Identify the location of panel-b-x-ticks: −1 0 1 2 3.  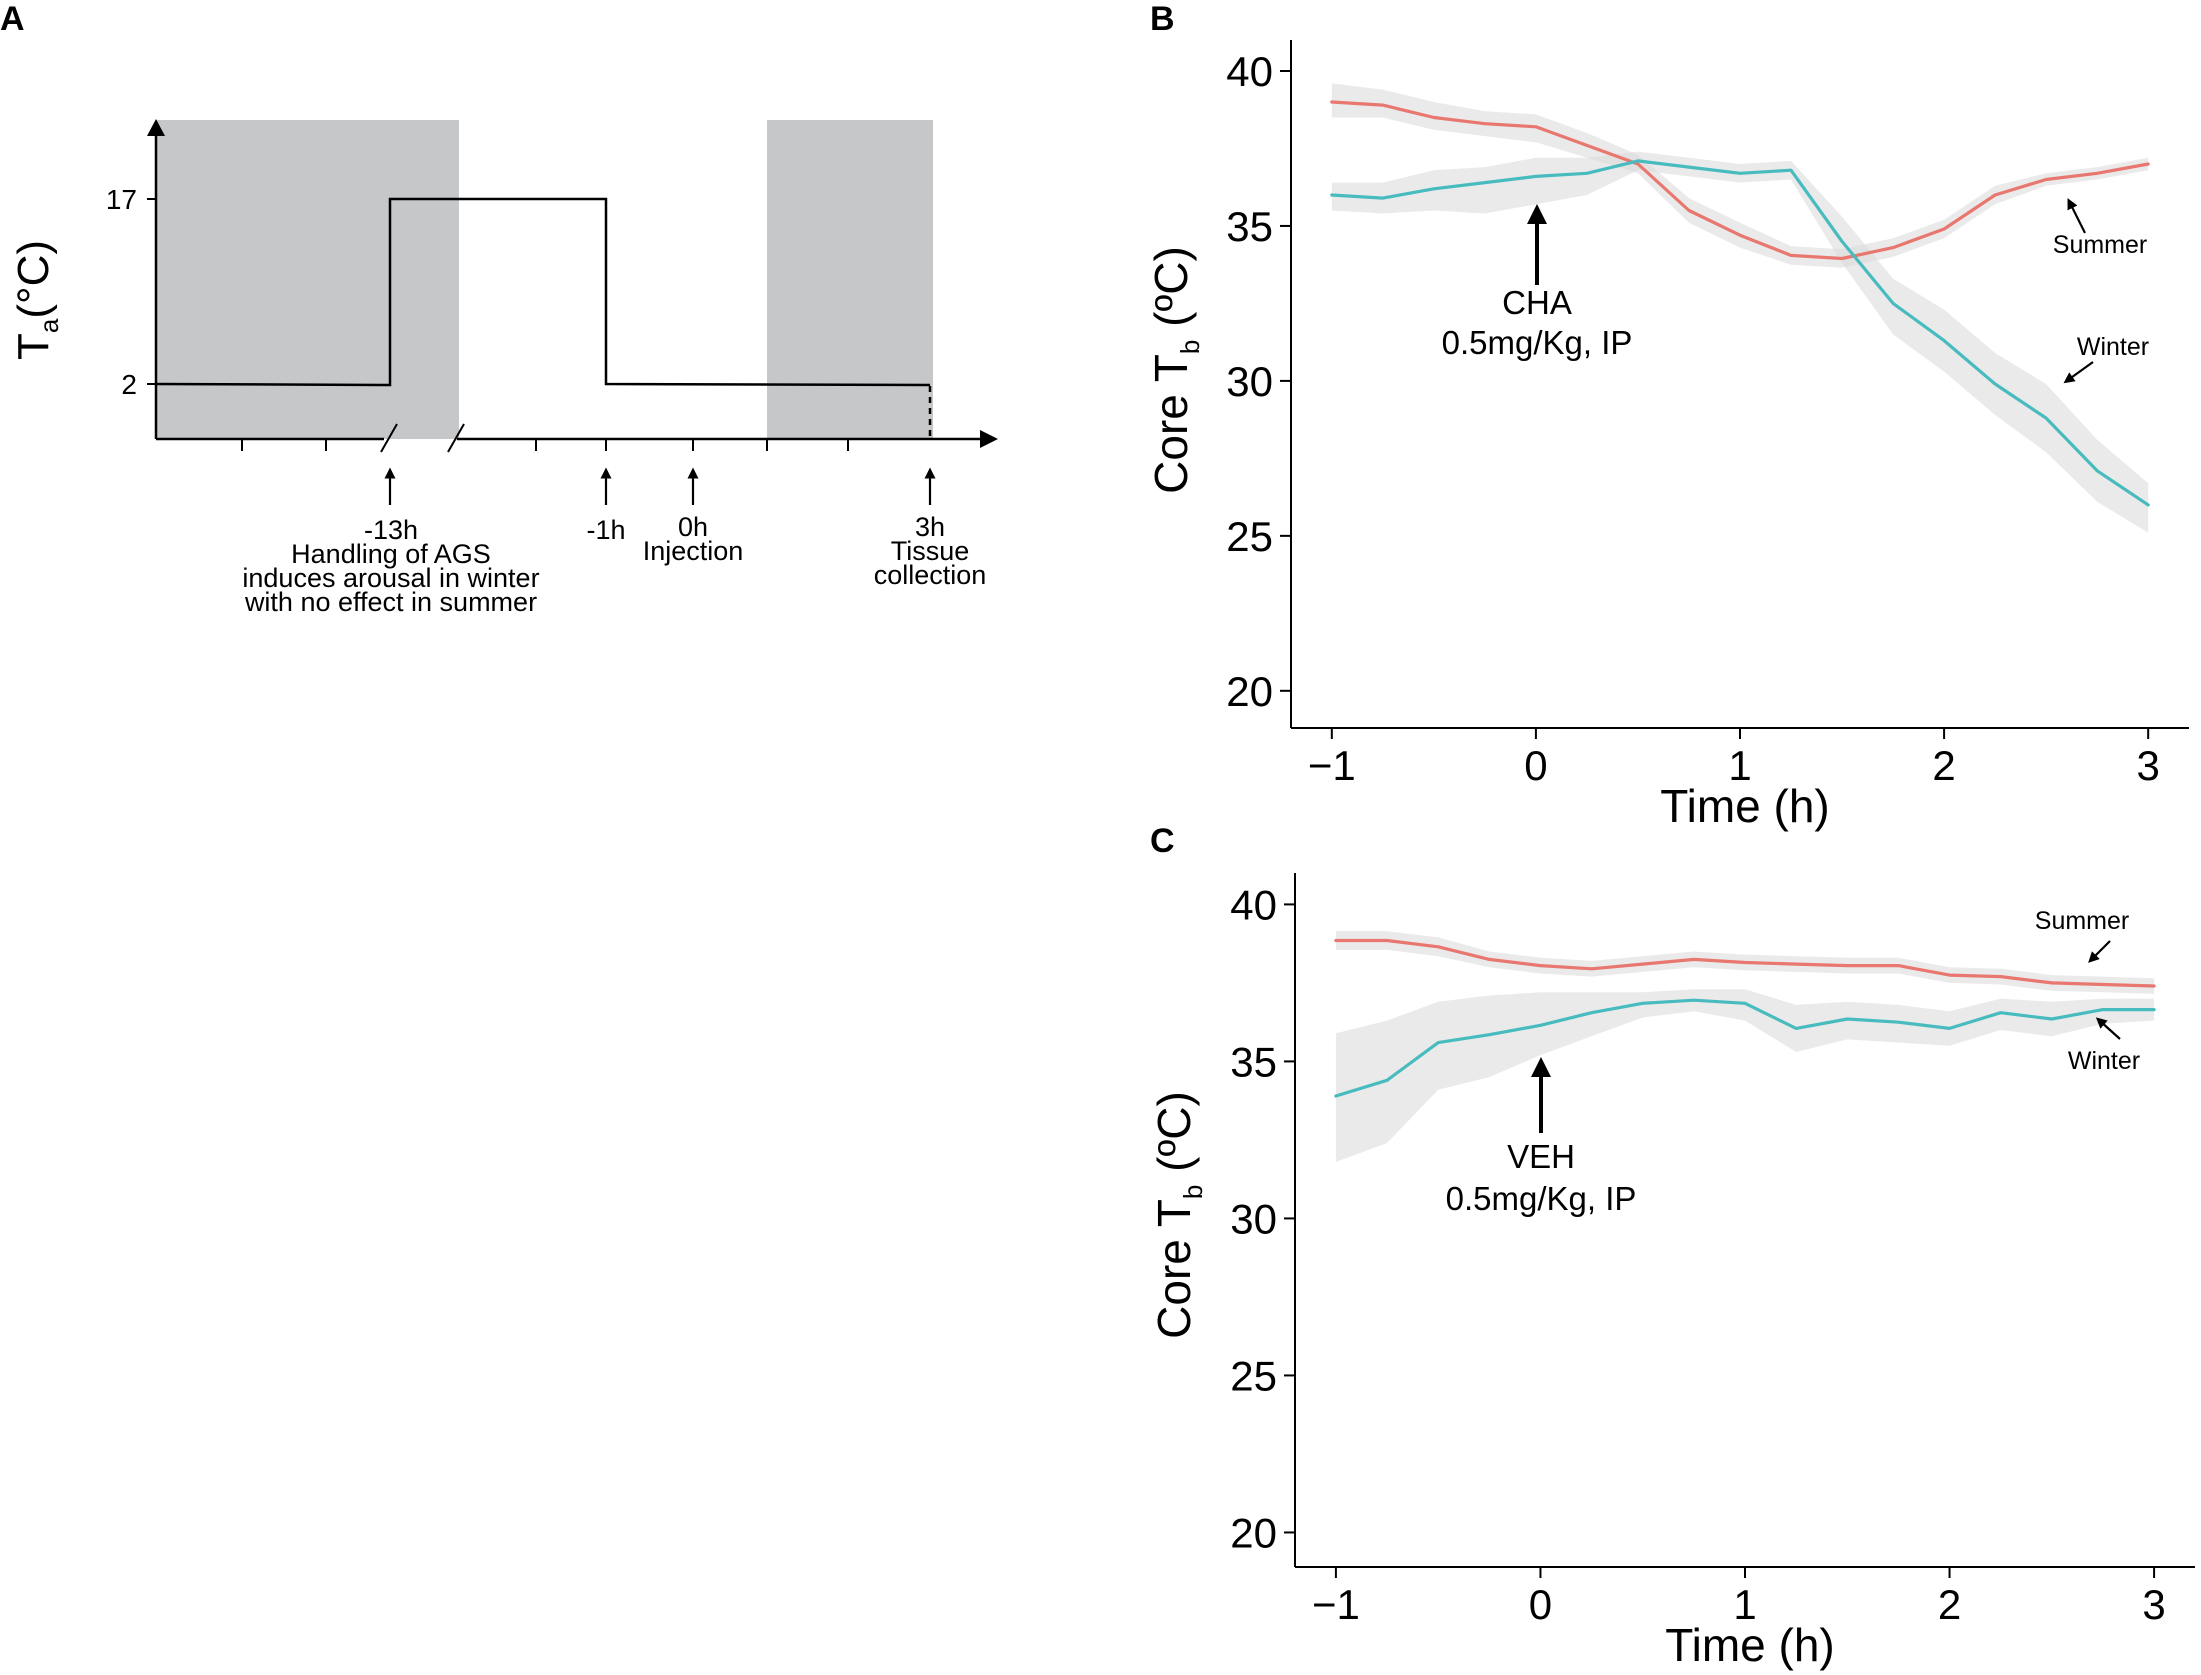
(1734, 758).